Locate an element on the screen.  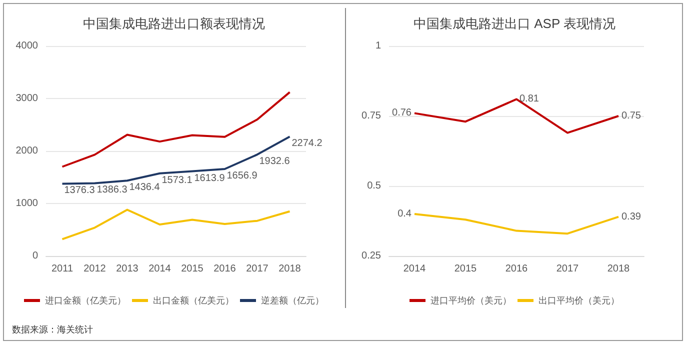
y-tick-label: 4000 is located at coordinates (27, 46).